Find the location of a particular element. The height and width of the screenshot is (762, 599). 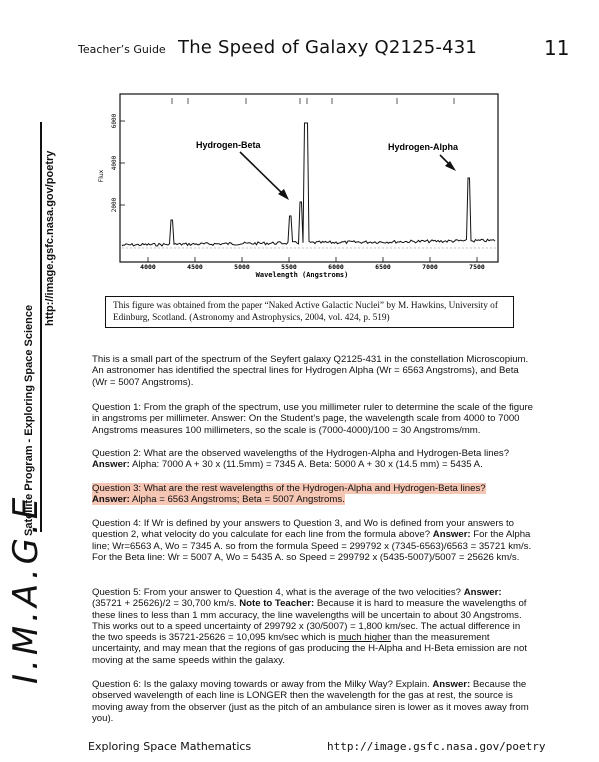

teachers-guide-label: Teacher’s Guide is located at coordinates (122, 49).